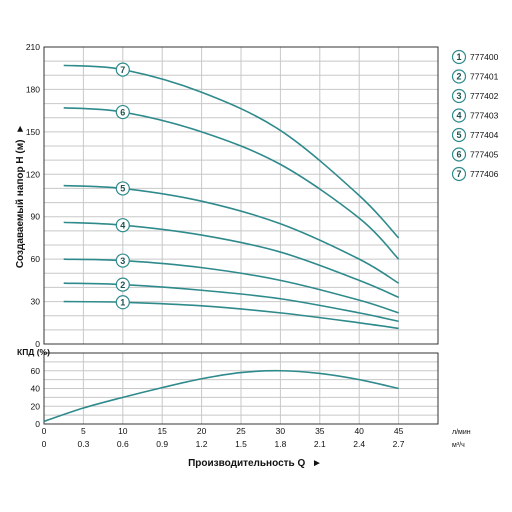 The width and height of the screenshot is (512, 512). Describe the element at coordinates (359, 431) in the screenshot. I see `x-tick-label-lpm: 40` at that location.